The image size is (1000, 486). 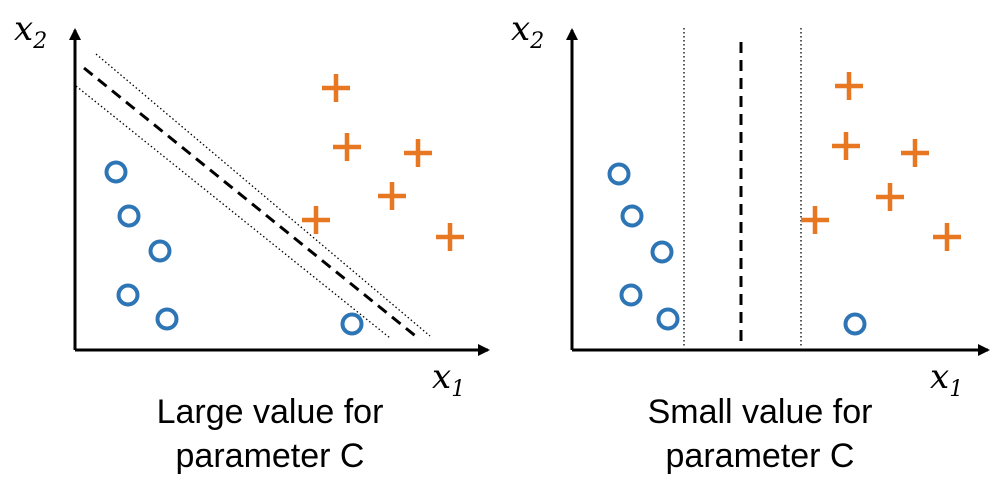 I want to click on caption-large-c: Large value for parameter C, so click(x=270, y=434).